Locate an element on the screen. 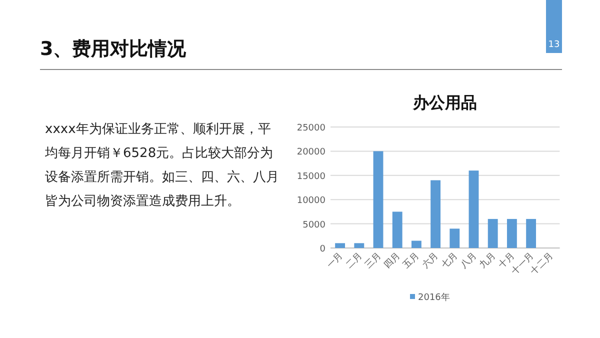 This screenshot has width=600, height=338. x-tick-label: 八月 is located at coordinates (468, 260).